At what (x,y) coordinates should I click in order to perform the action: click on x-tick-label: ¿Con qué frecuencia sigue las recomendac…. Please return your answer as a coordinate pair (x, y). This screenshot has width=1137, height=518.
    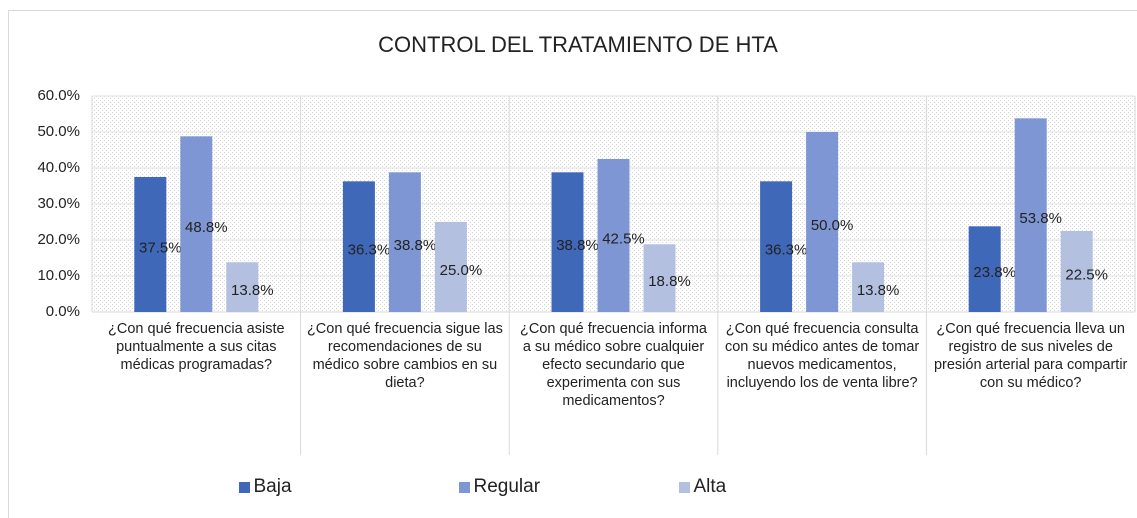
    Looking at the image, I should click on (404, 356).